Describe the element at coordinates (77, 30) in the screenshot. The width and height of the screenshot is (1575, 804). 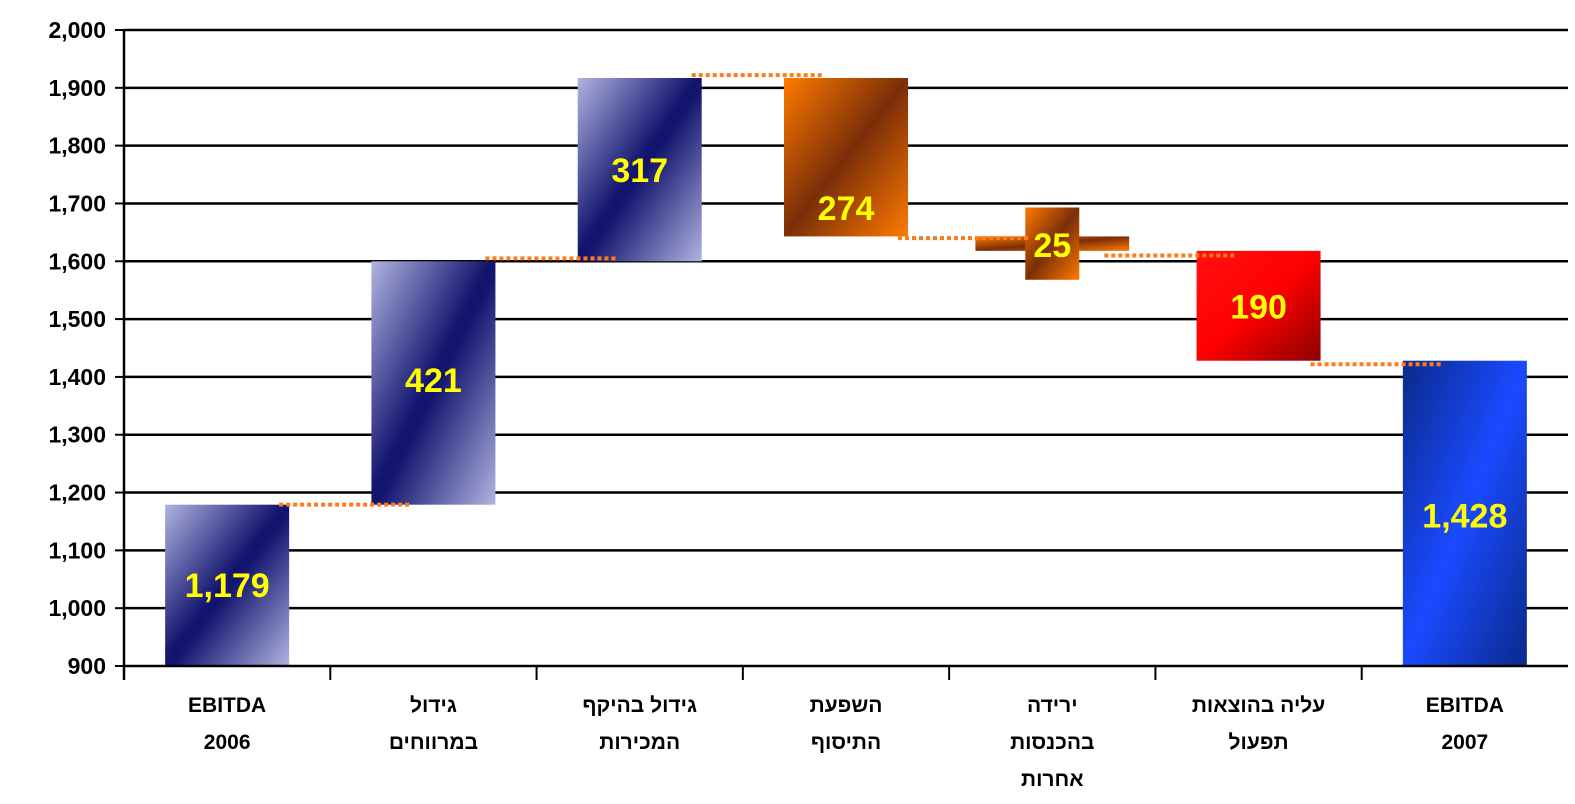
I see `y-tick-label: 2,000` at that location.